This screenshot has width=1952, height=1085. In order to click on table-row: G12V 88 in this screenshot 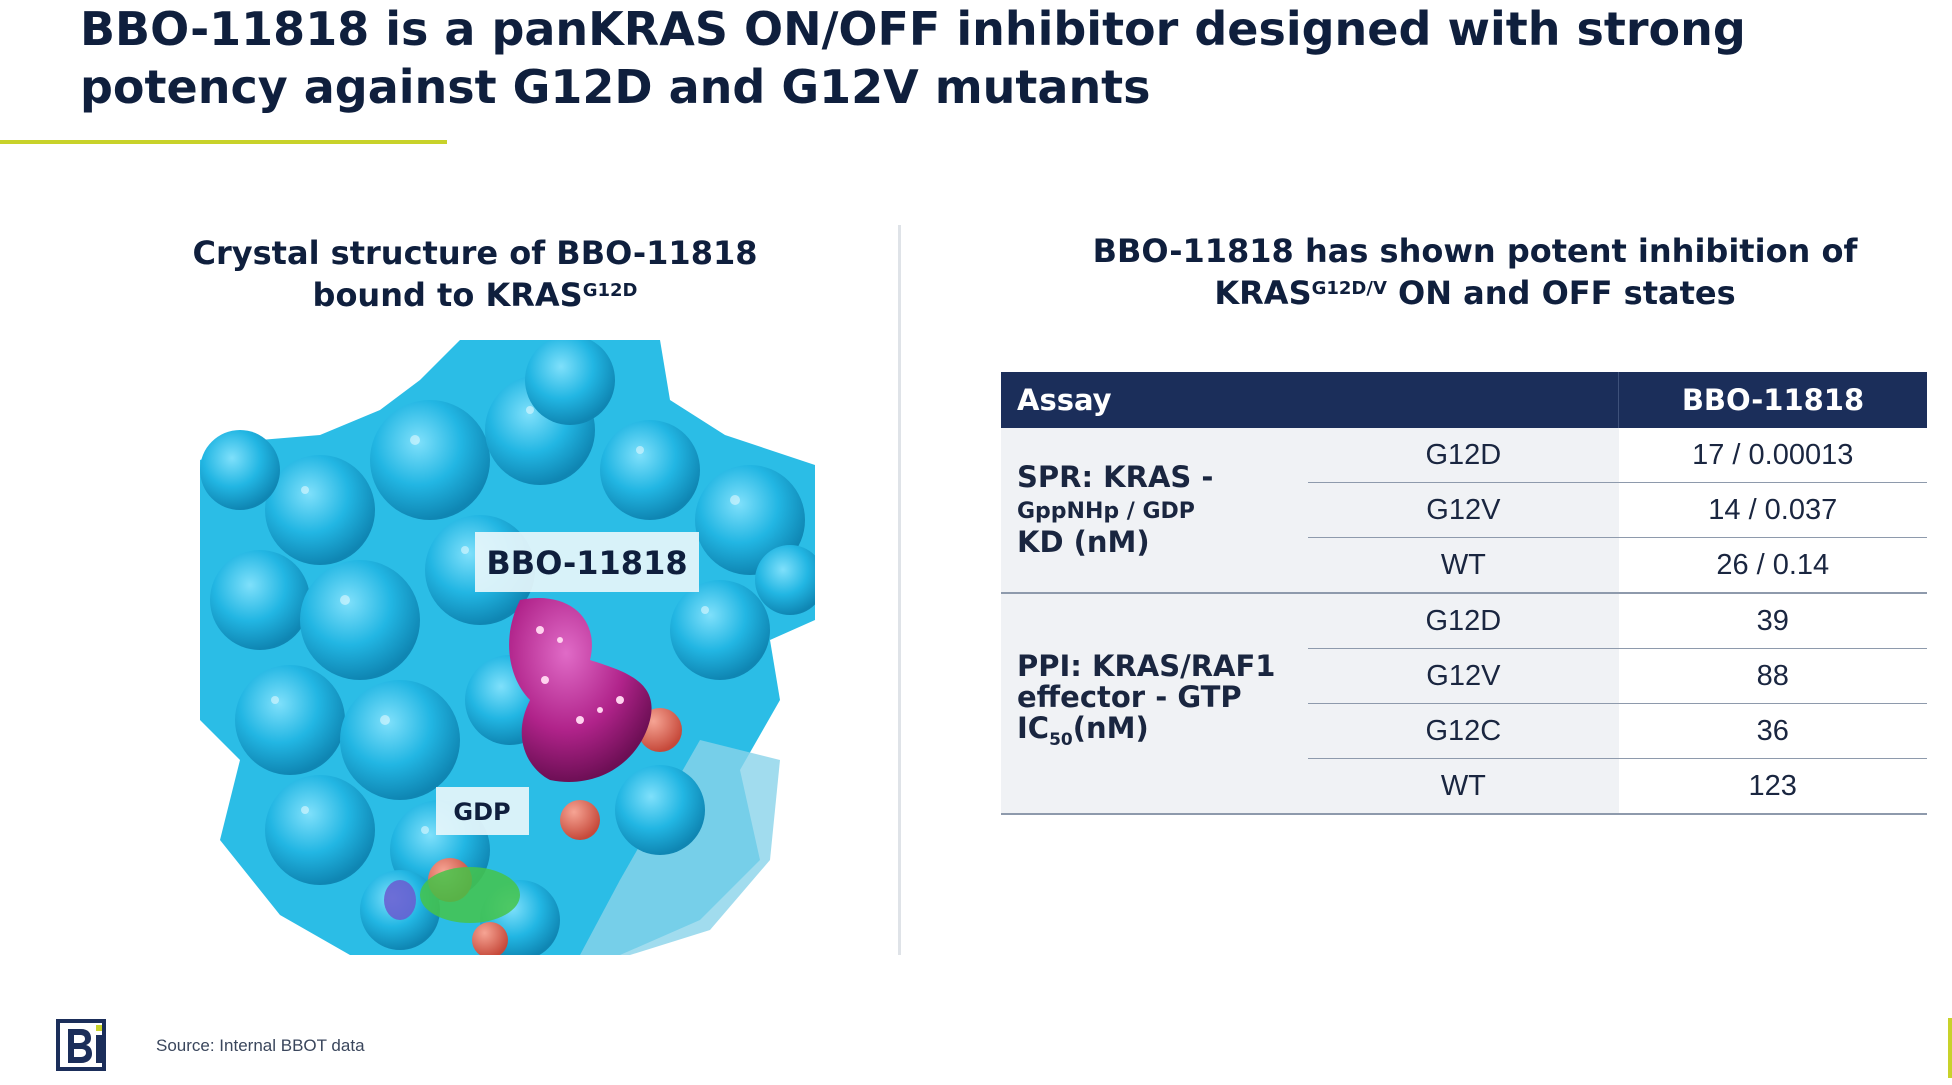, I will do `click(1464, 676)`.